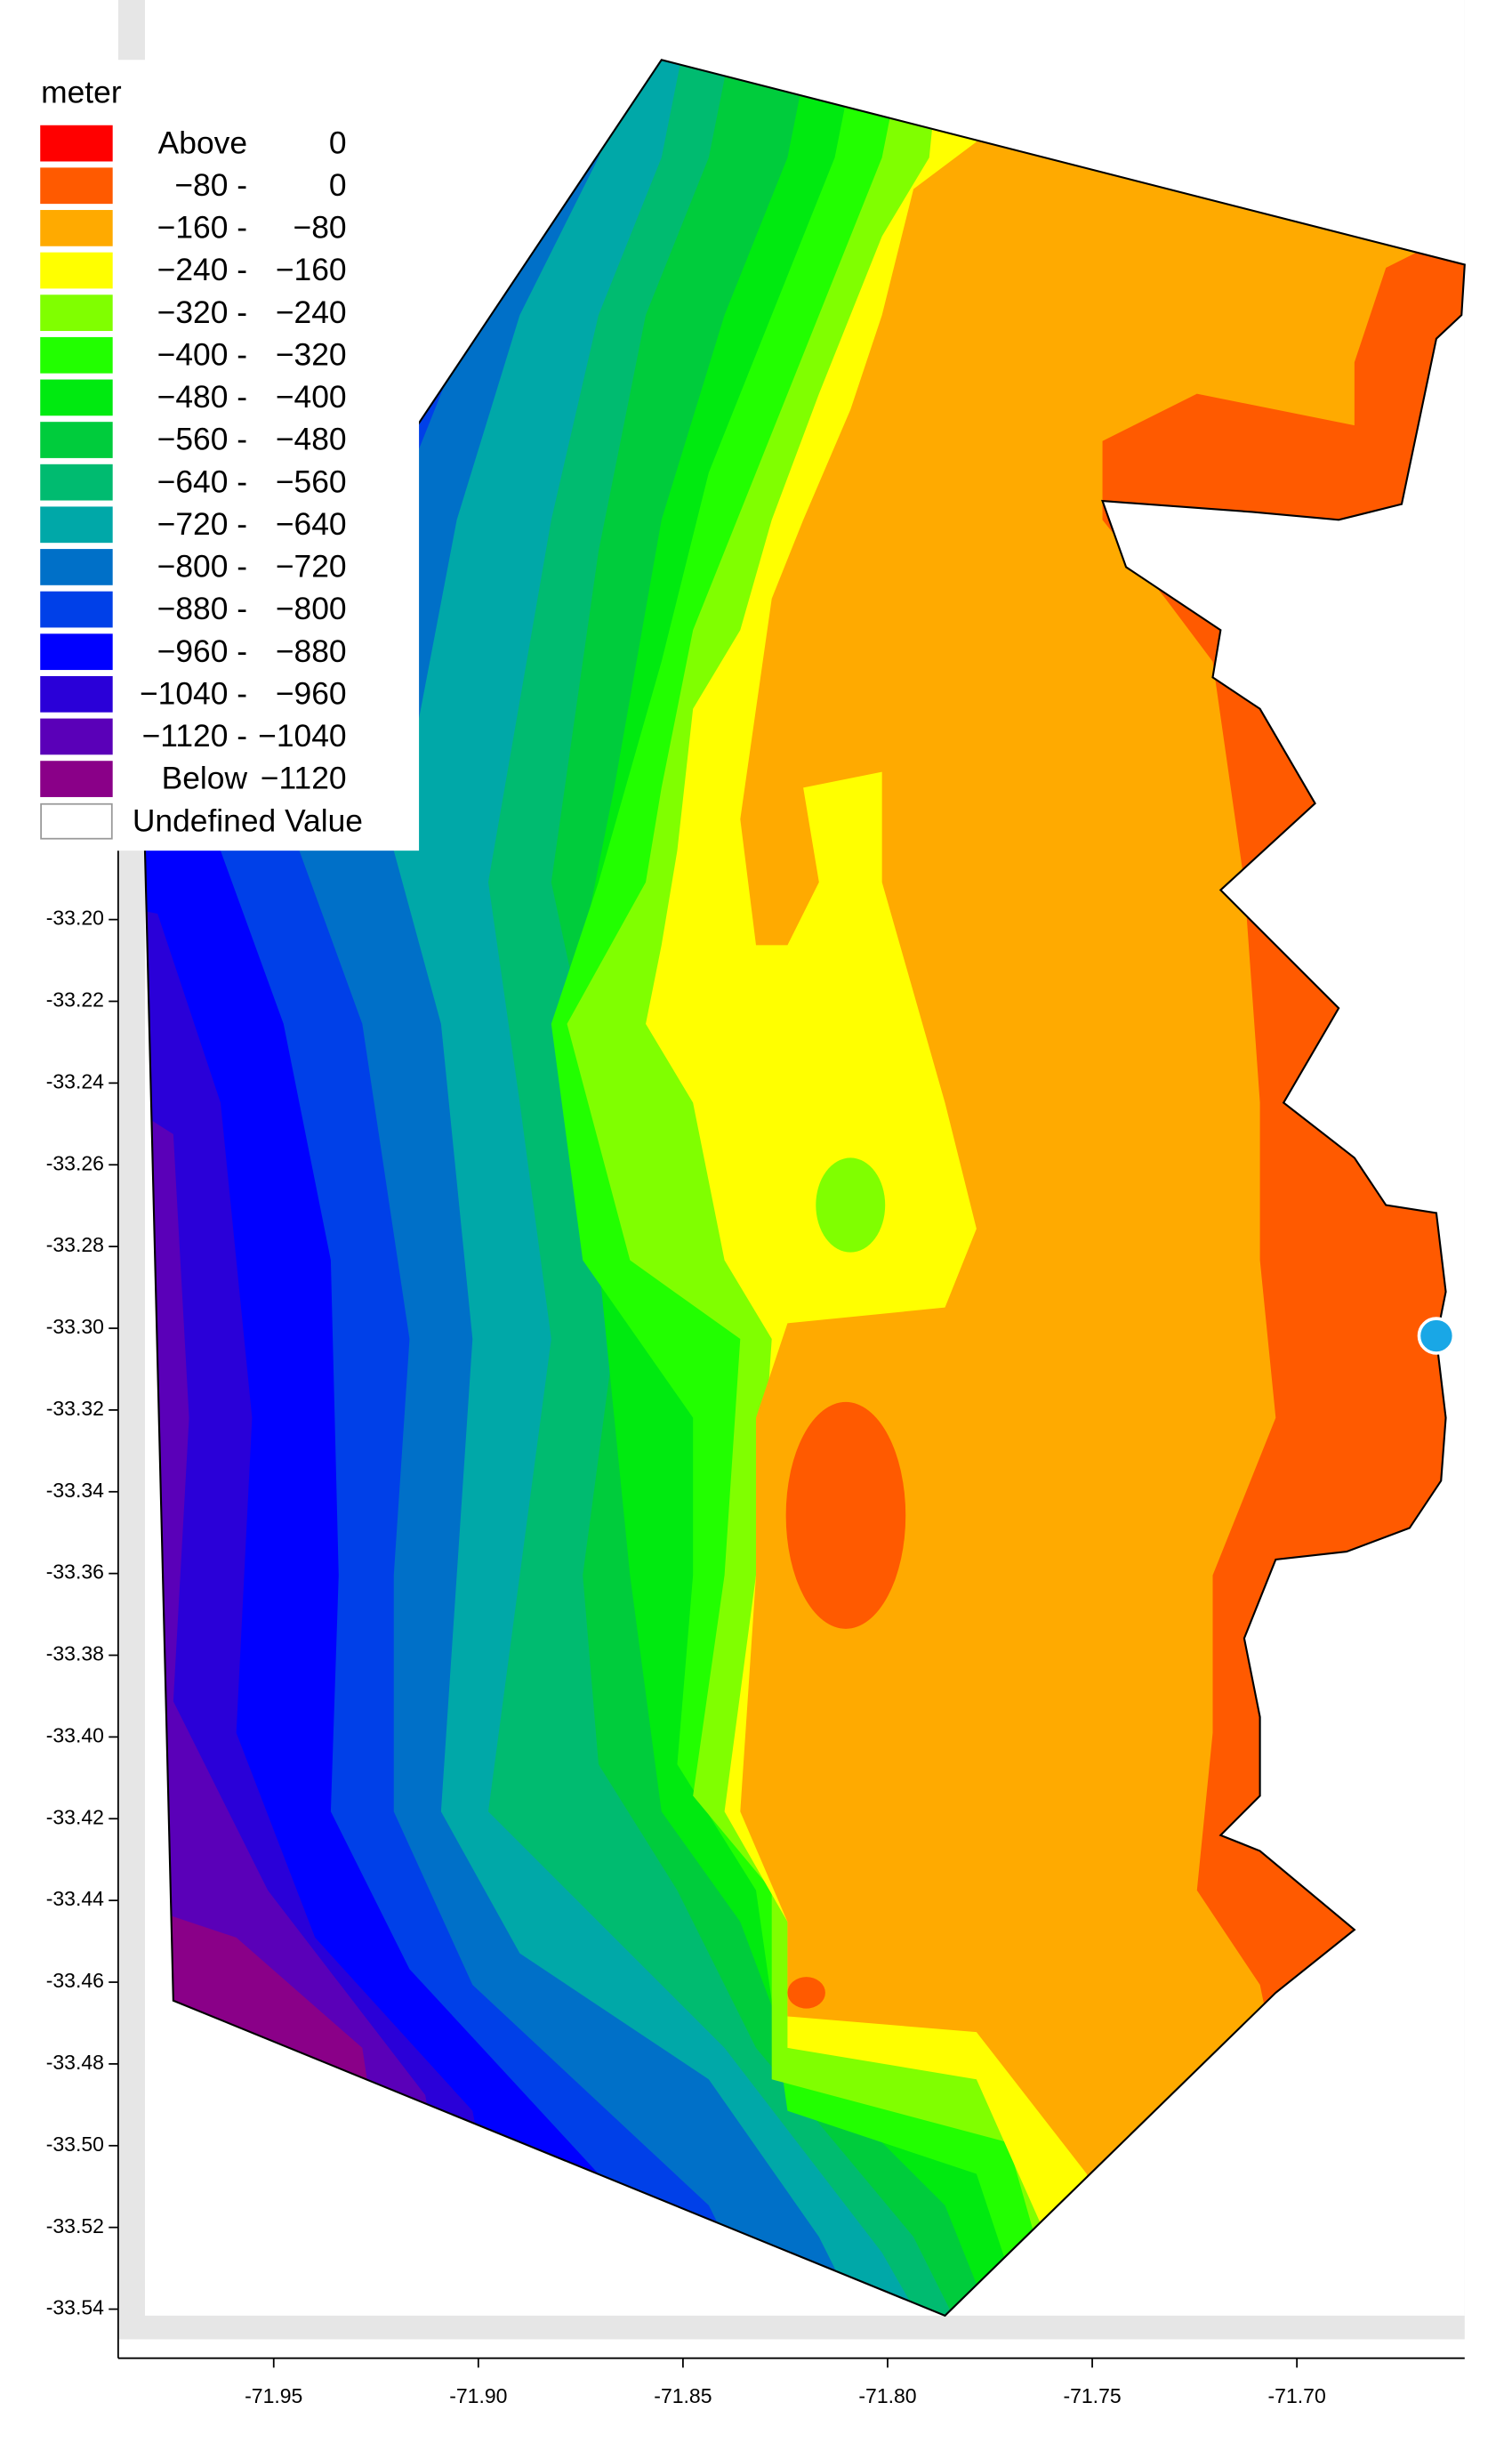 This screenshot has height=2459, width=1512. Describe the element at coordinates (75, 1244) in the screenshot. I see `y-tick-label: -33.28` at that location.